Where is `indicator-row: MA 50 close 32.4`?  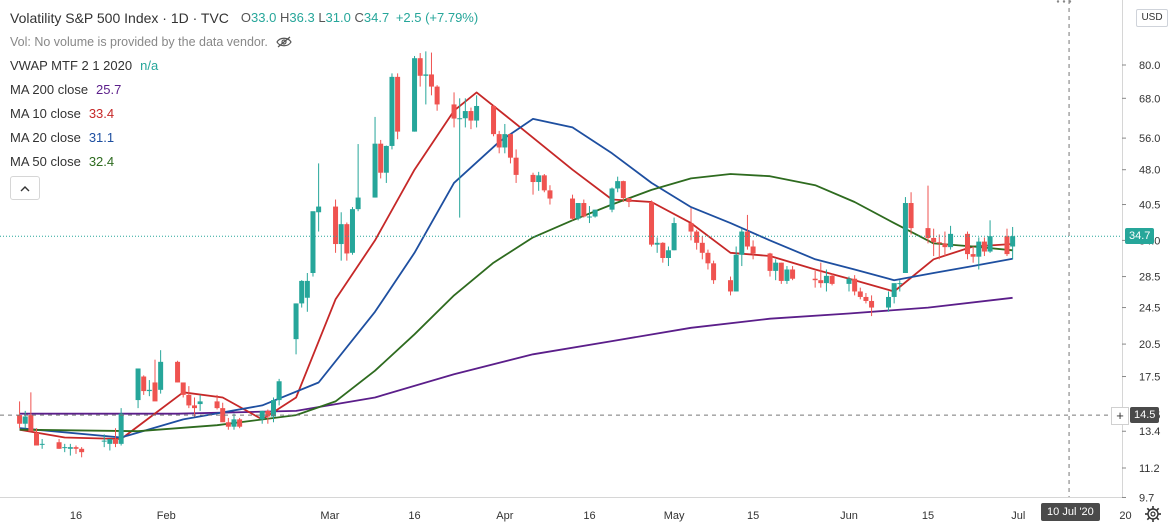 indicator-row: MA 50 close 32.4 is located at coordinates (244, 162).